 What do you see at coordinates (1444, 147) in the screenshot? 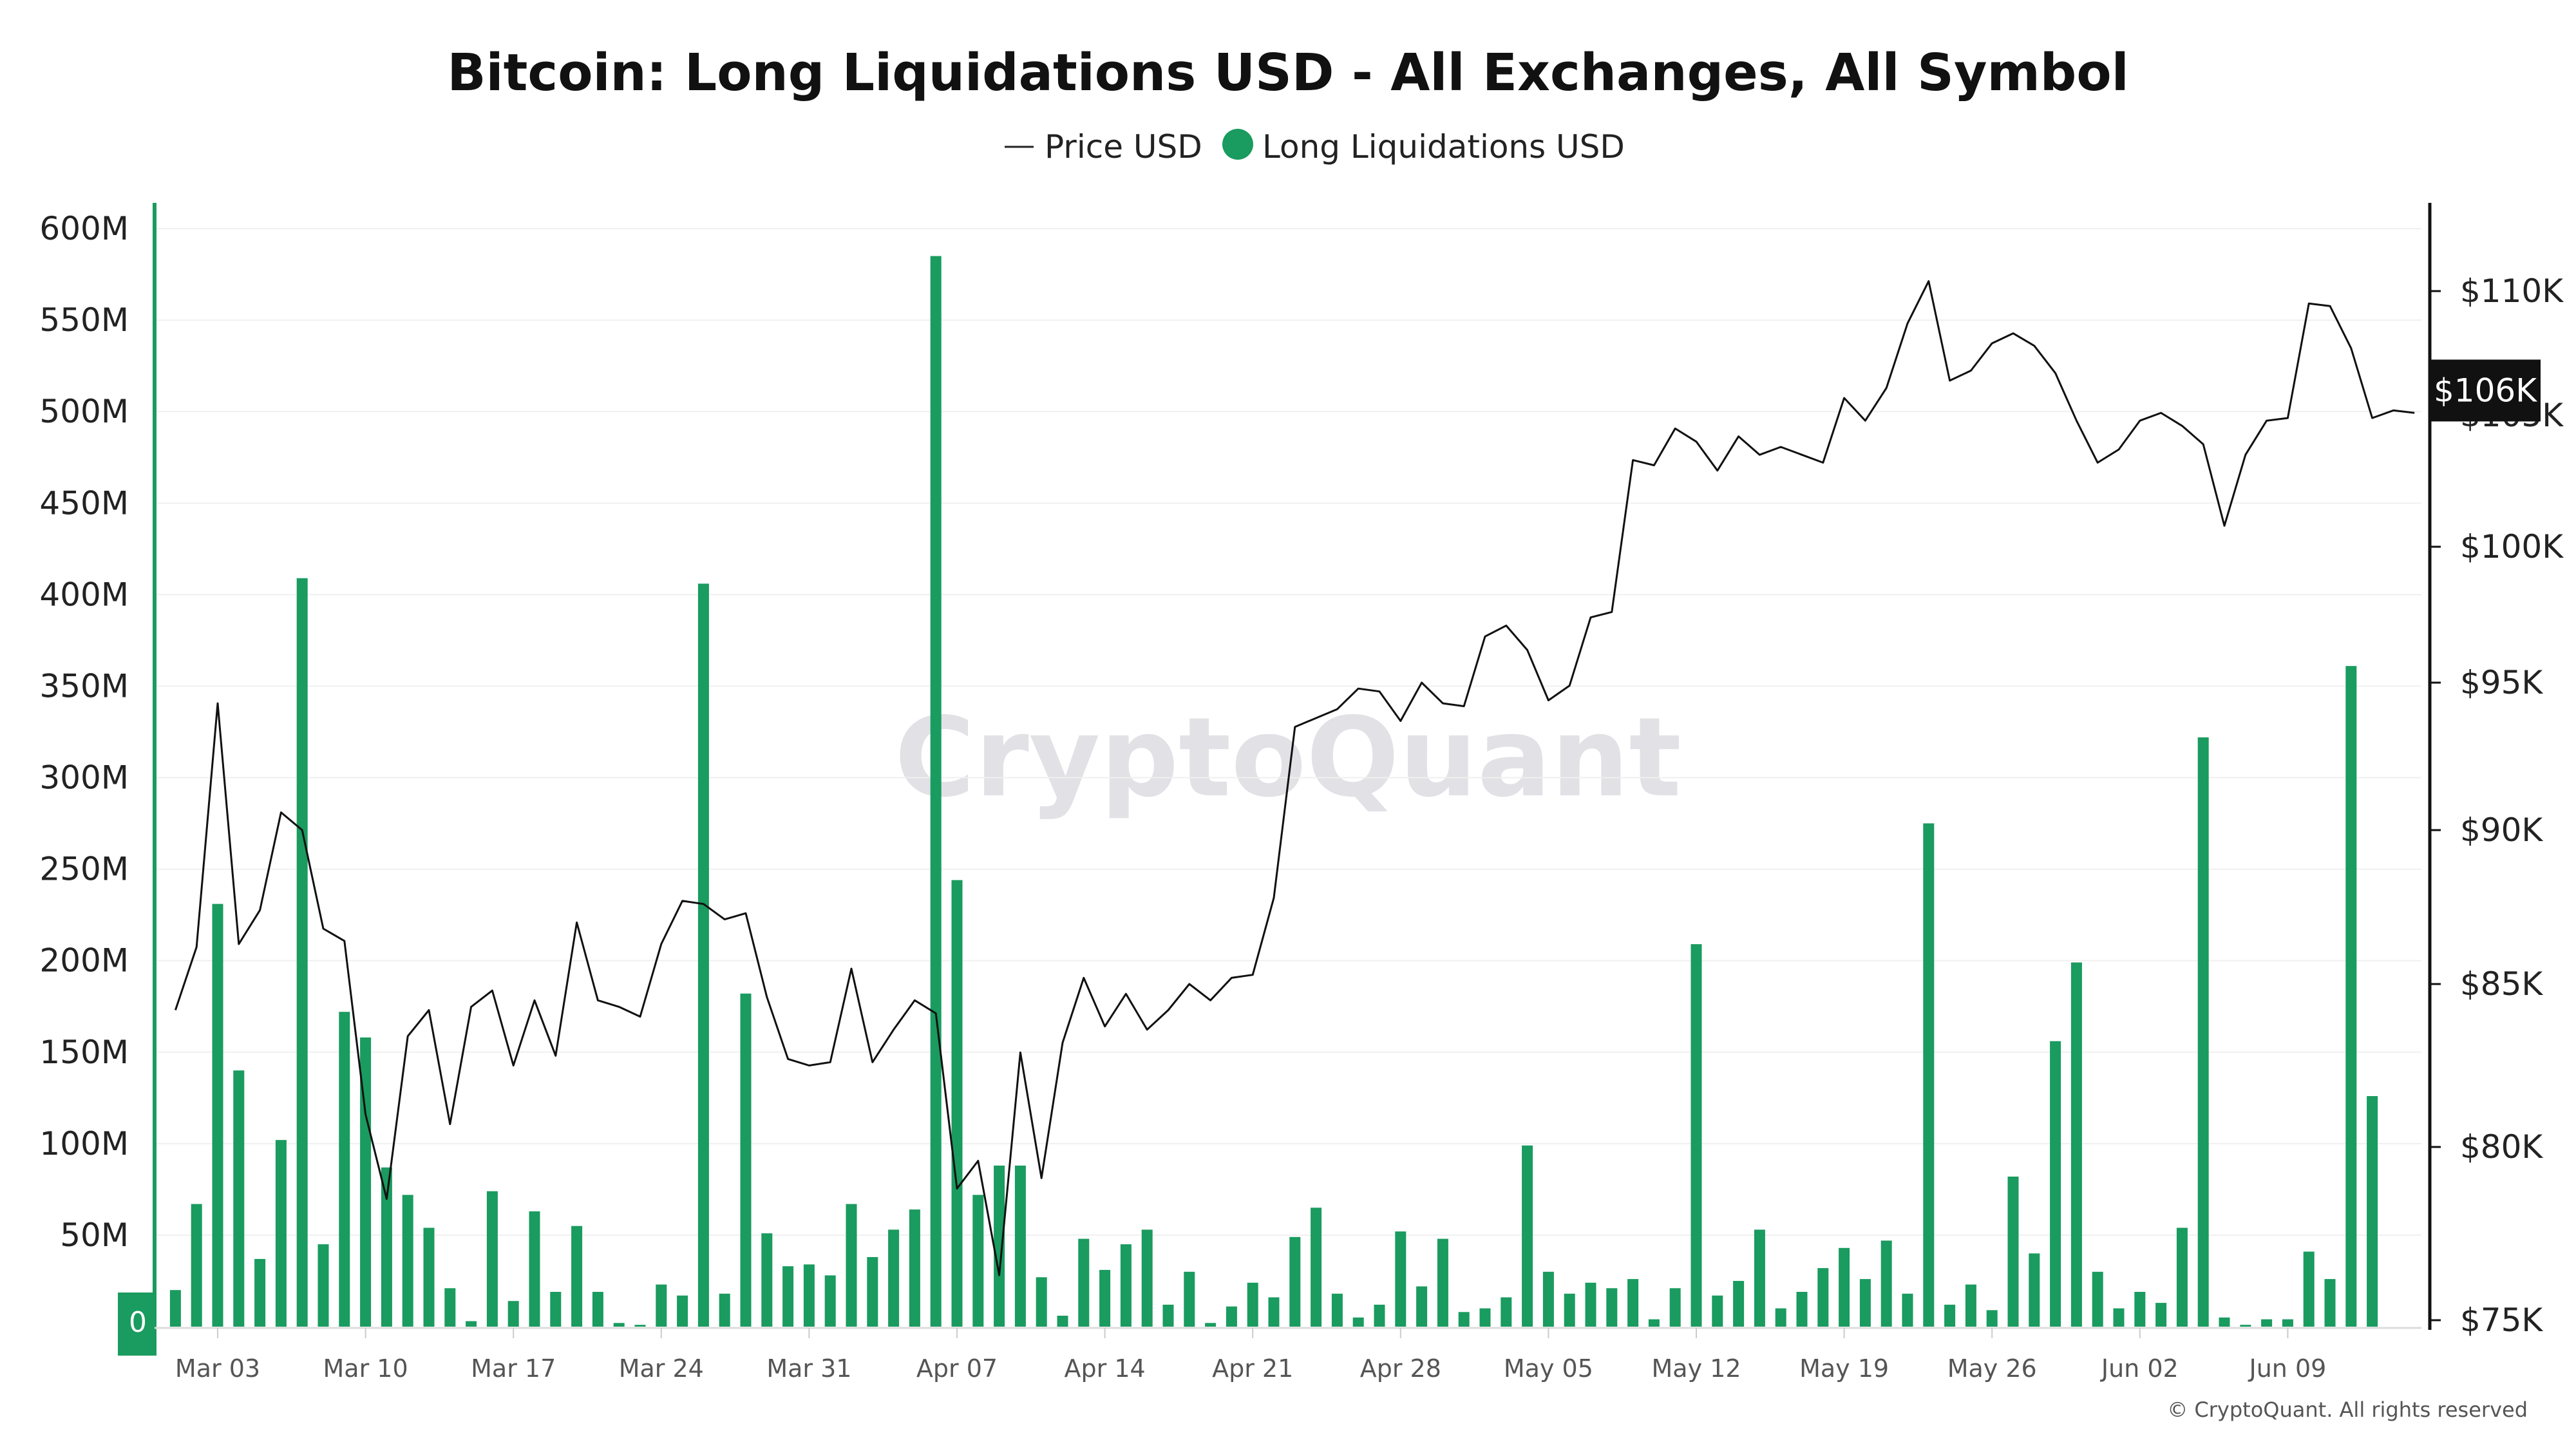
I see `legend-liquidations-label: Long Liquidations USD` at bounding box center [1444, 147].